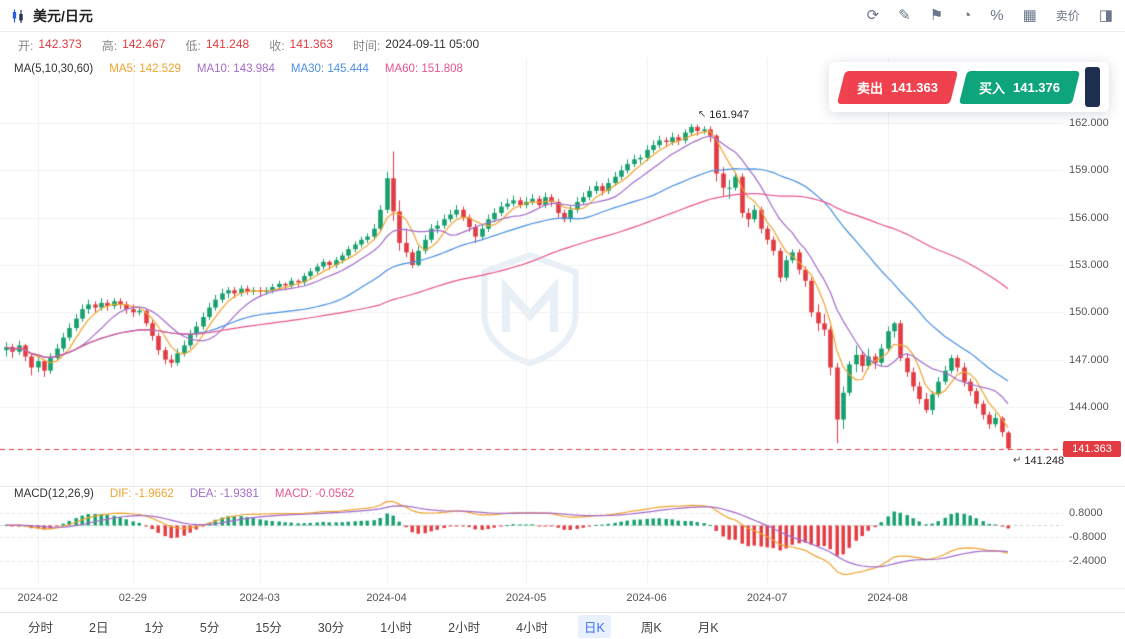 This screenshot has height=639, width=1125. I want to click on tab-15分: 15分, so click(268, 627).